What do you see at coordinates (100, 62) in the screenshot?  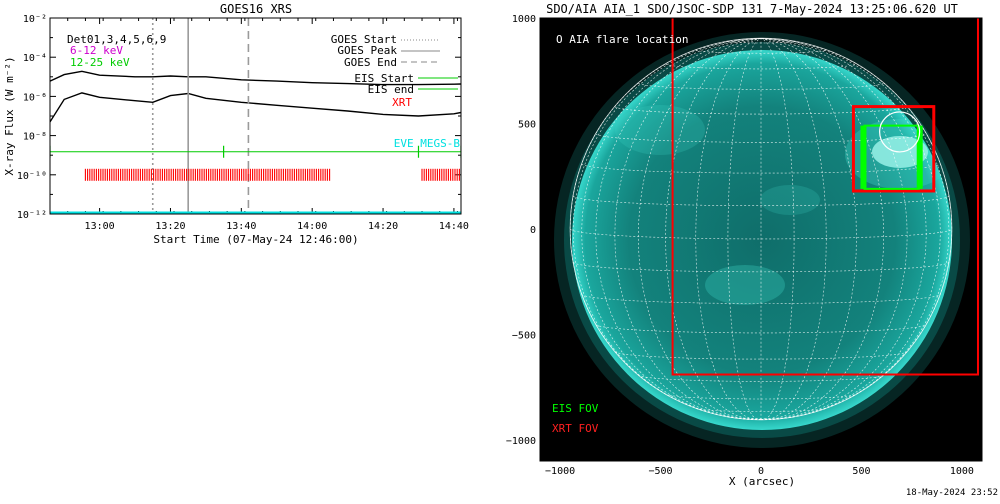 I see `legend-12-25kev: 12-25 keV` at bounding box center [100, 62].